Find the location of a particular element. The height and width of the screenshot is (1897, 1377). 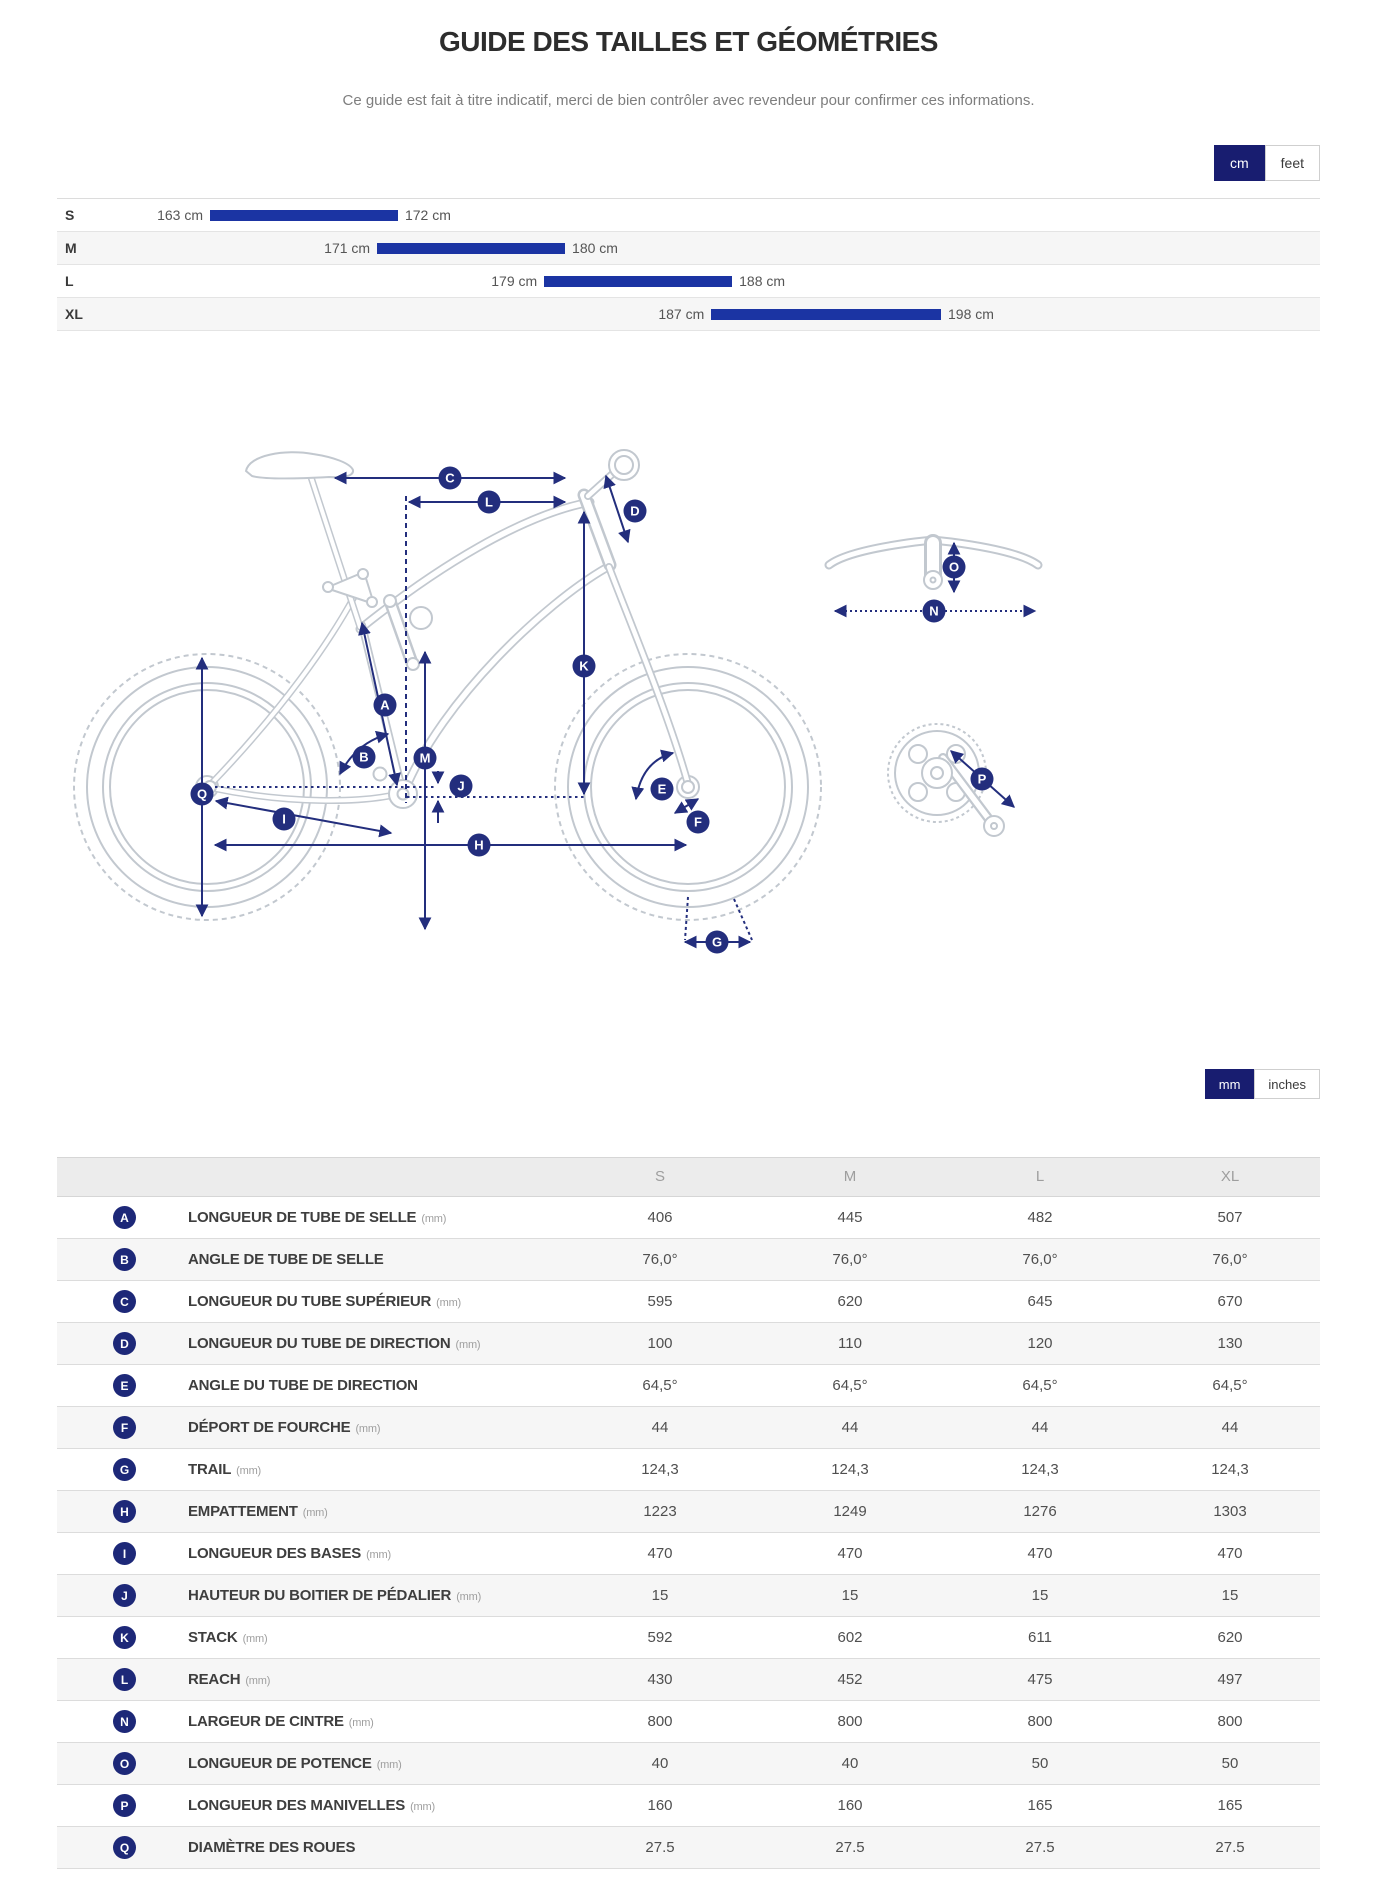

height-min-label: 179 cm is located at coordinates (514, 281).